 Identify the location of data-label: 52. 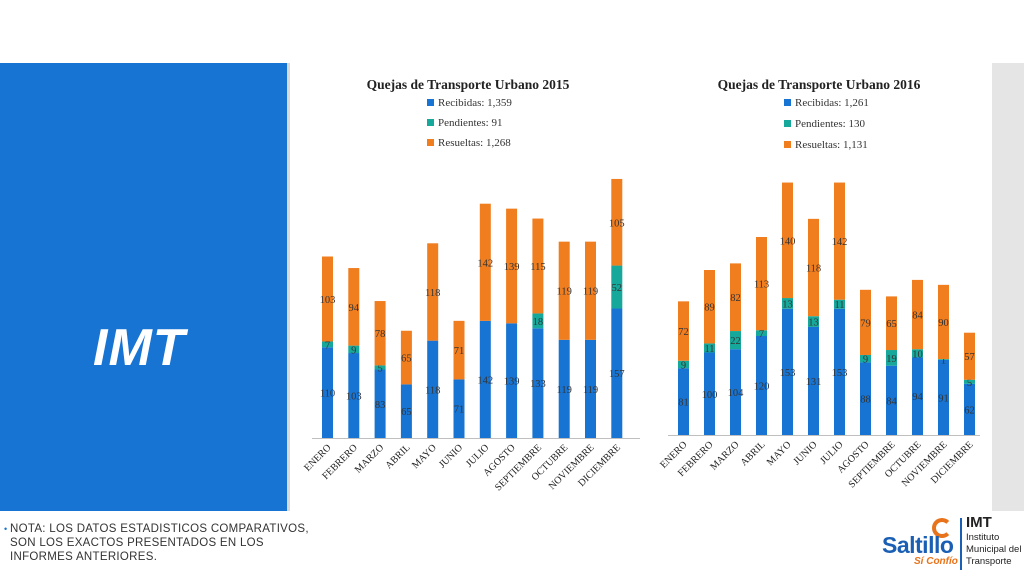
(617, 288).